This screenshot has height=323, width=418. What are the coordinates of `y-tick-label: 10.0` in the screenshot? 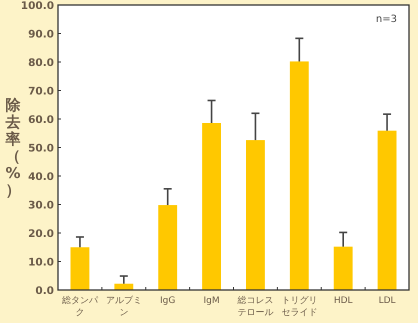 It's located at (41, 262).